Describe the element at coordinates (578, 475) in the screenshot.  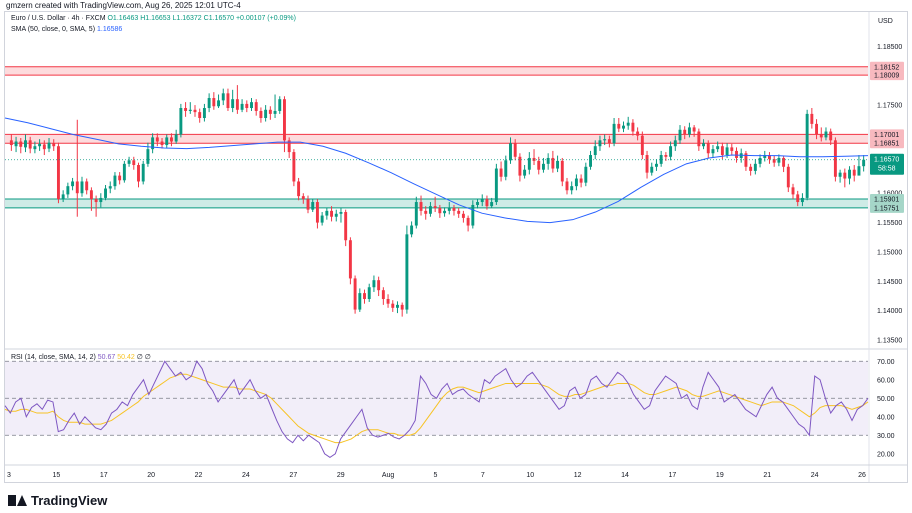
I see `time-tick-label: 12` at that location.